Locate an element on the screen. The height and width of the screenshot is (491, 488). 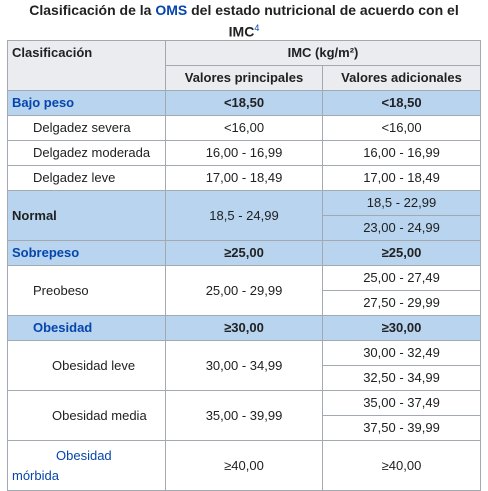
row-main: ≥25,00 is located at coordinates (244, 253).